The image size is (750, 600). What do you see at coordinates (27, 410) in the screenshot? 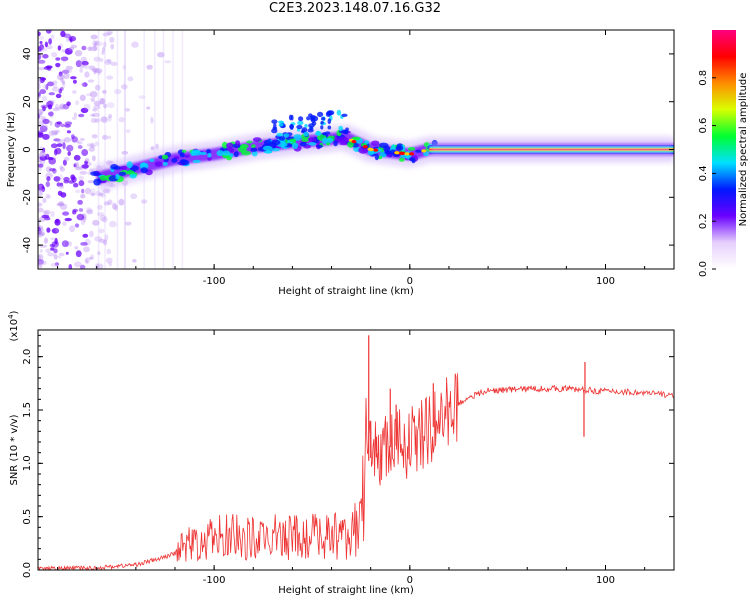
I see `snr-ytick-label: 1.5` at bounding box center [27, 410].